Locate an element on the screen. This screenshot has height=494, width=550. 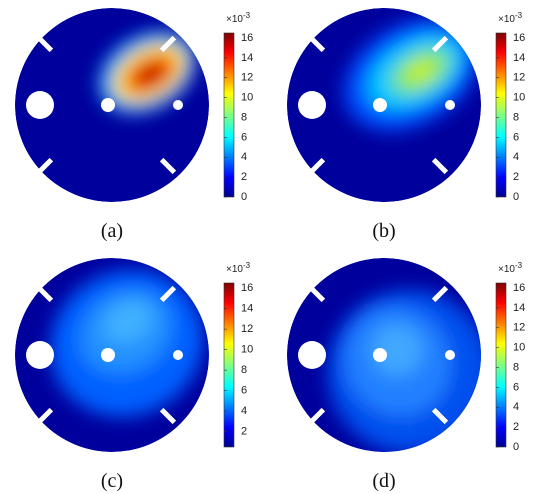
panel-label: (d) is located at coordinates (383, 481).